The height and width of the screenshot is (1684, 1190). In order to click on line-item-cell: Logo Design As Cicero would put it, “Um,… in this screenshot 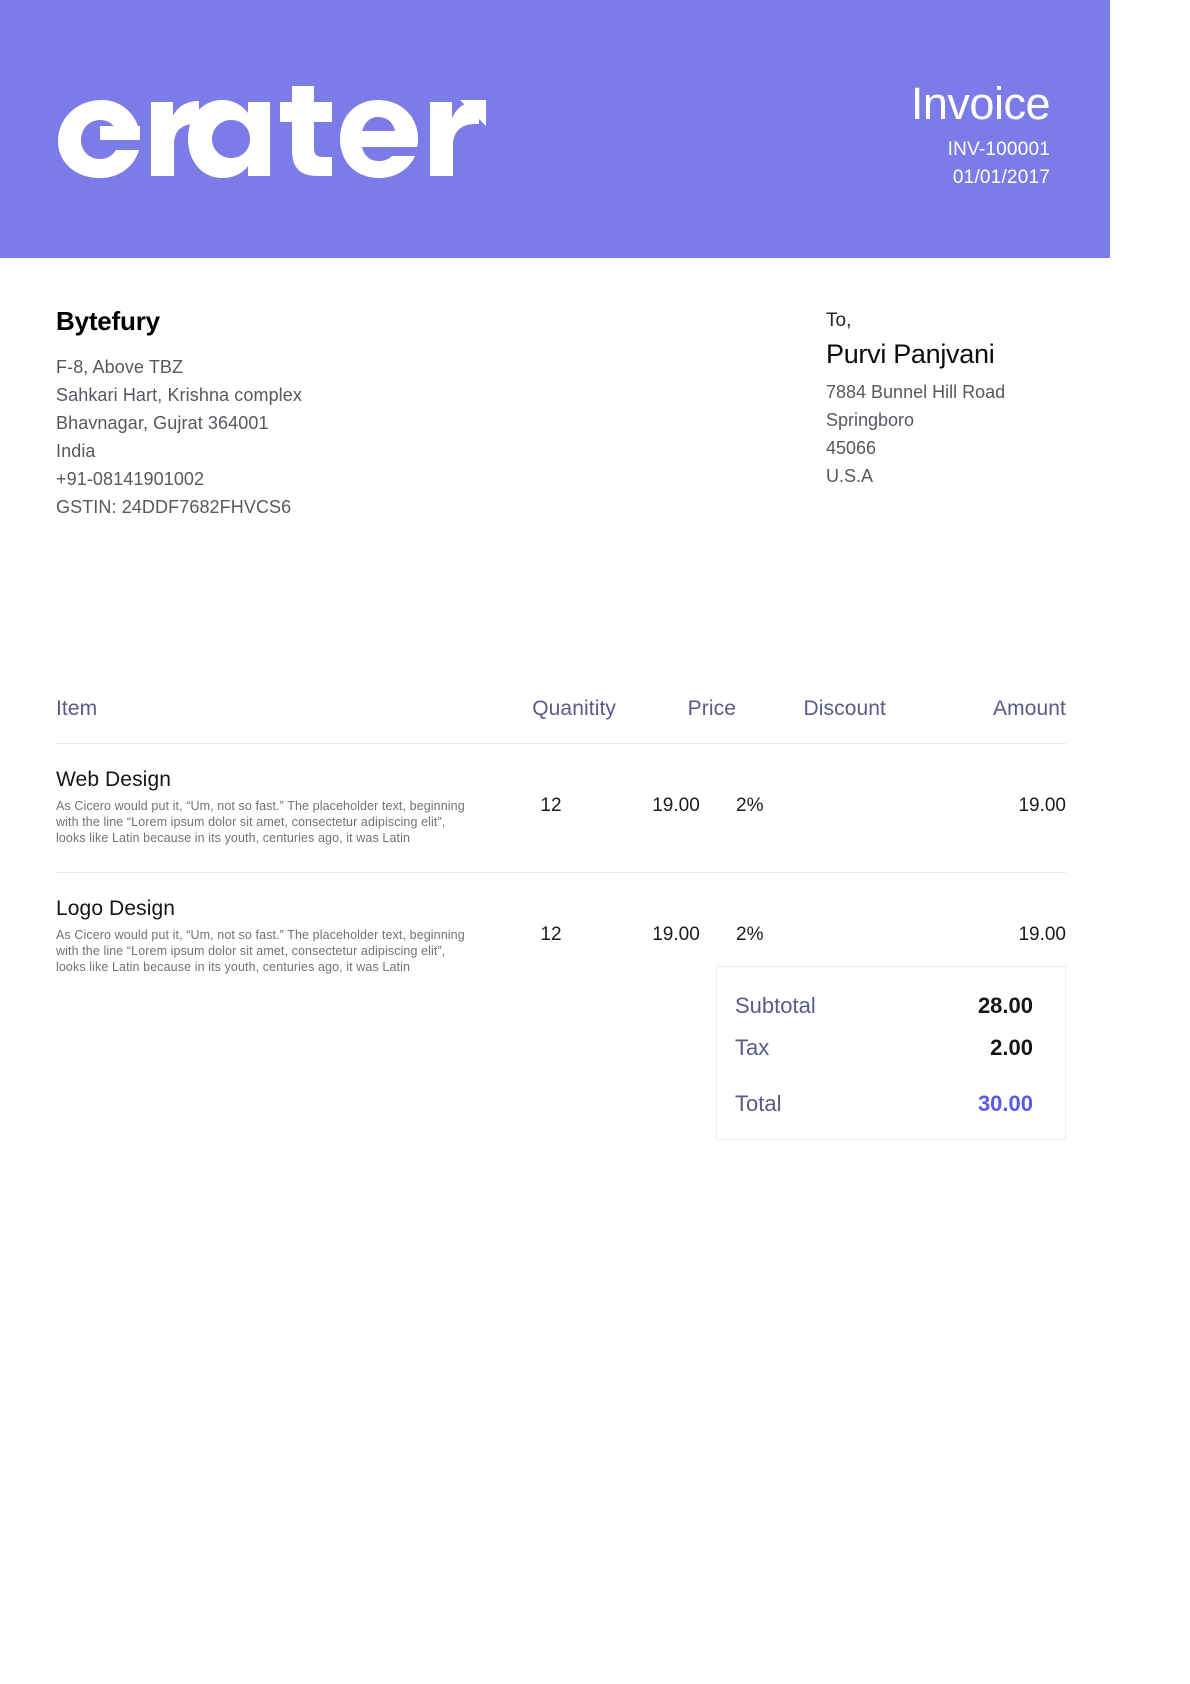, I will do `click(271, 937)`.